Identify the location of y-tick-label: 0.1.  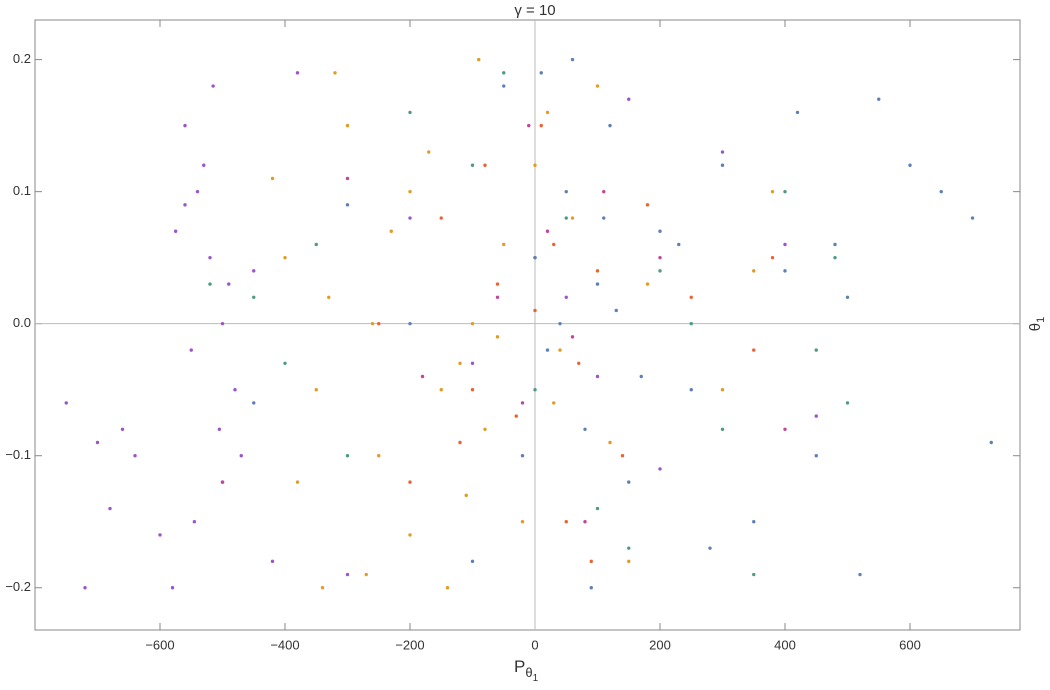
(22, 190).